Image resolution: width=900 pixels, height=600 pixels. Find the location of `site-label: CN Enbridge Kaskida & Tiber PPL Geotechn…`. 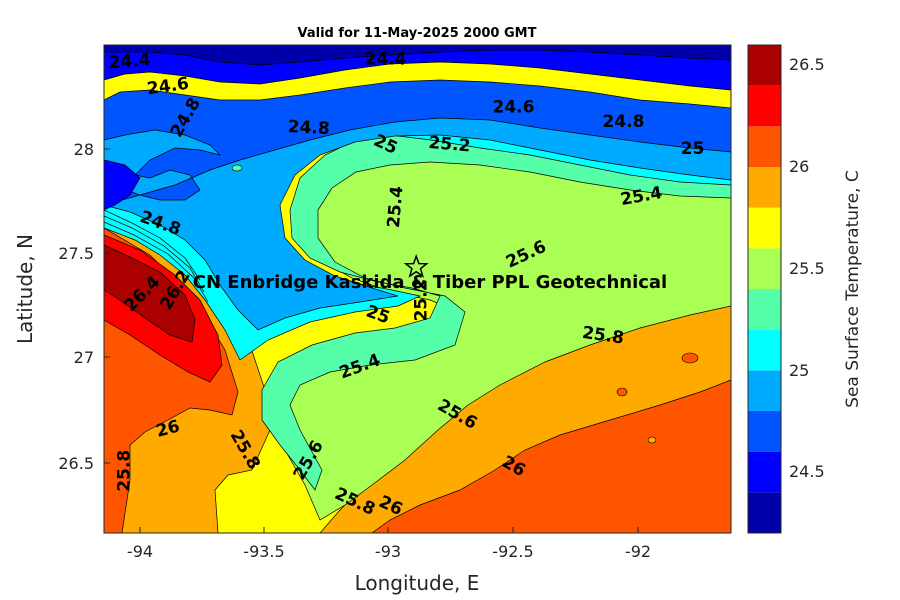

site-label: CN Enbridge Kaskida & Tiber PPL Geotechn… is located at coordinates (430, 282).